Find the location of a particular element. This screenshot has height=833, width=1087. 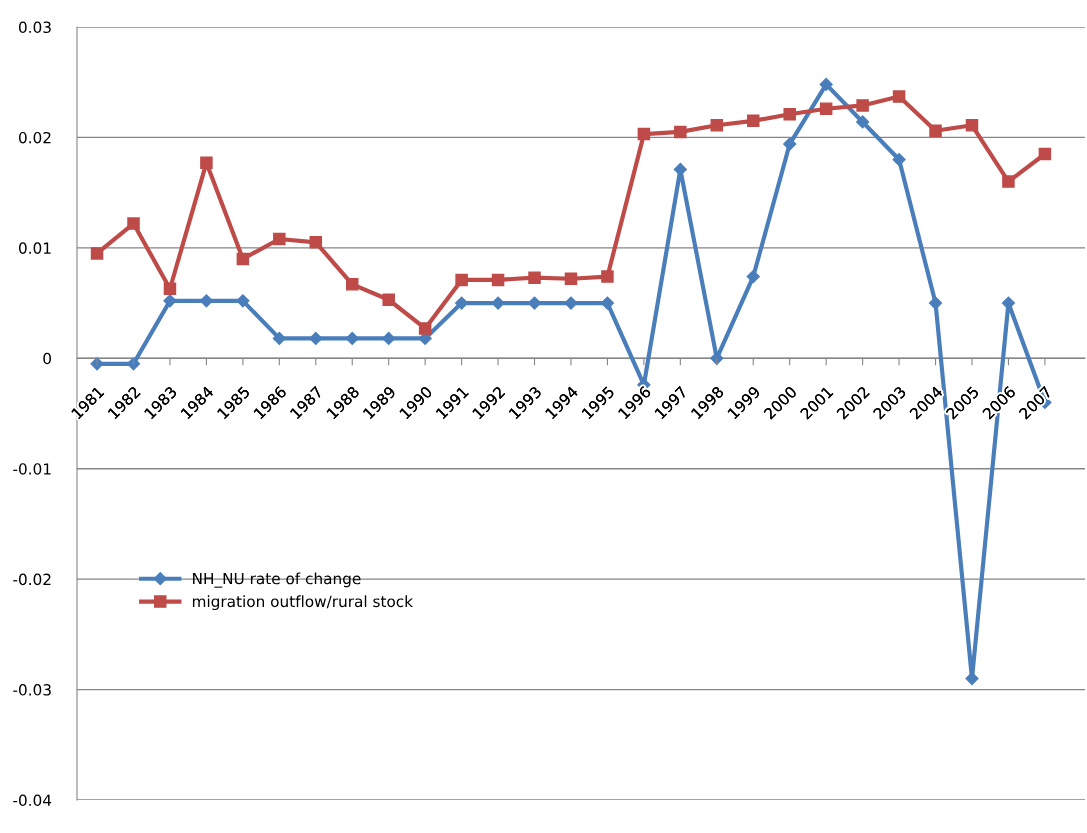

legend-label: migration outflow/rural stock is located at coordinates (302, 603).